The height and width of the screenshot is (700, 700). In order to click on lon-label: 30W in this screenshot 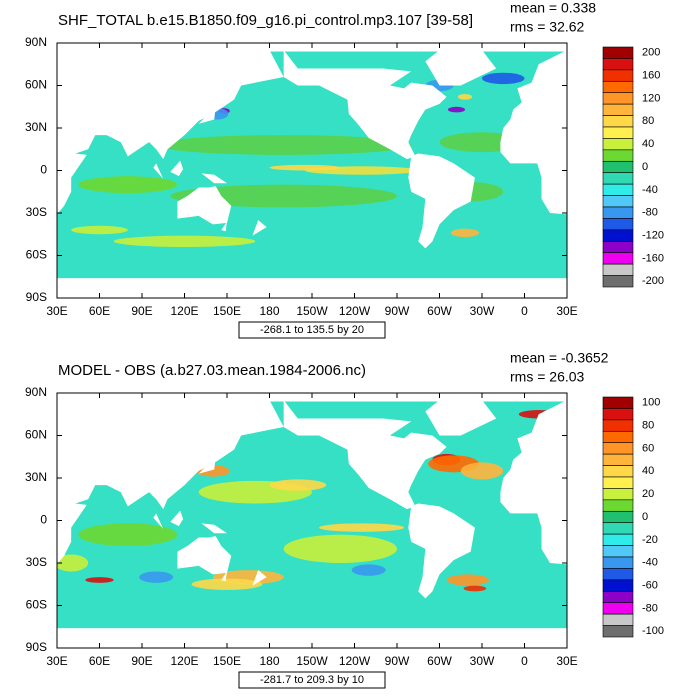, I will do `click(482, 661)`.